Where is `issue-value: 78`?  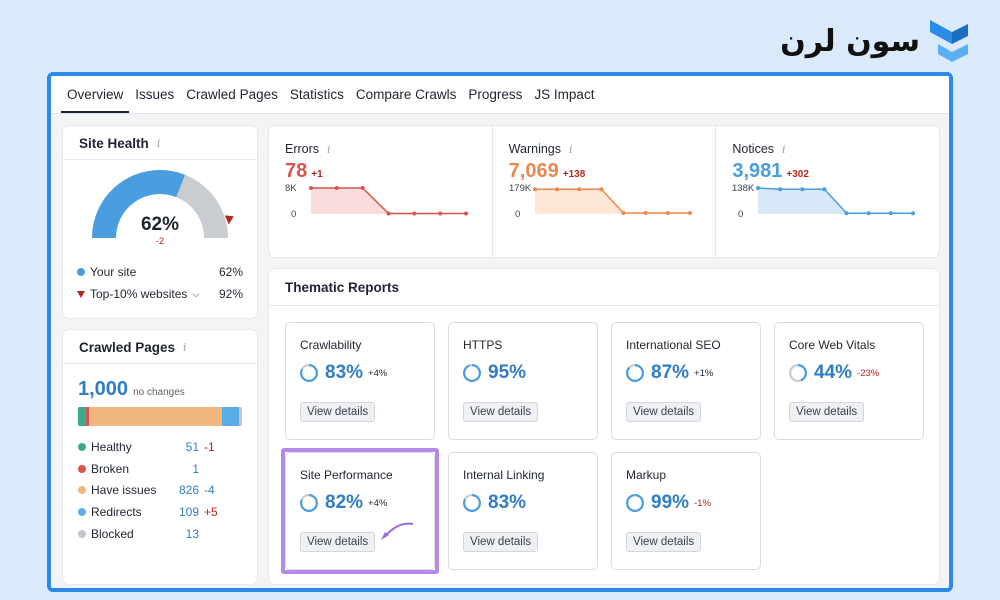 issue-value: 78 is located at coordinates (296, 171).